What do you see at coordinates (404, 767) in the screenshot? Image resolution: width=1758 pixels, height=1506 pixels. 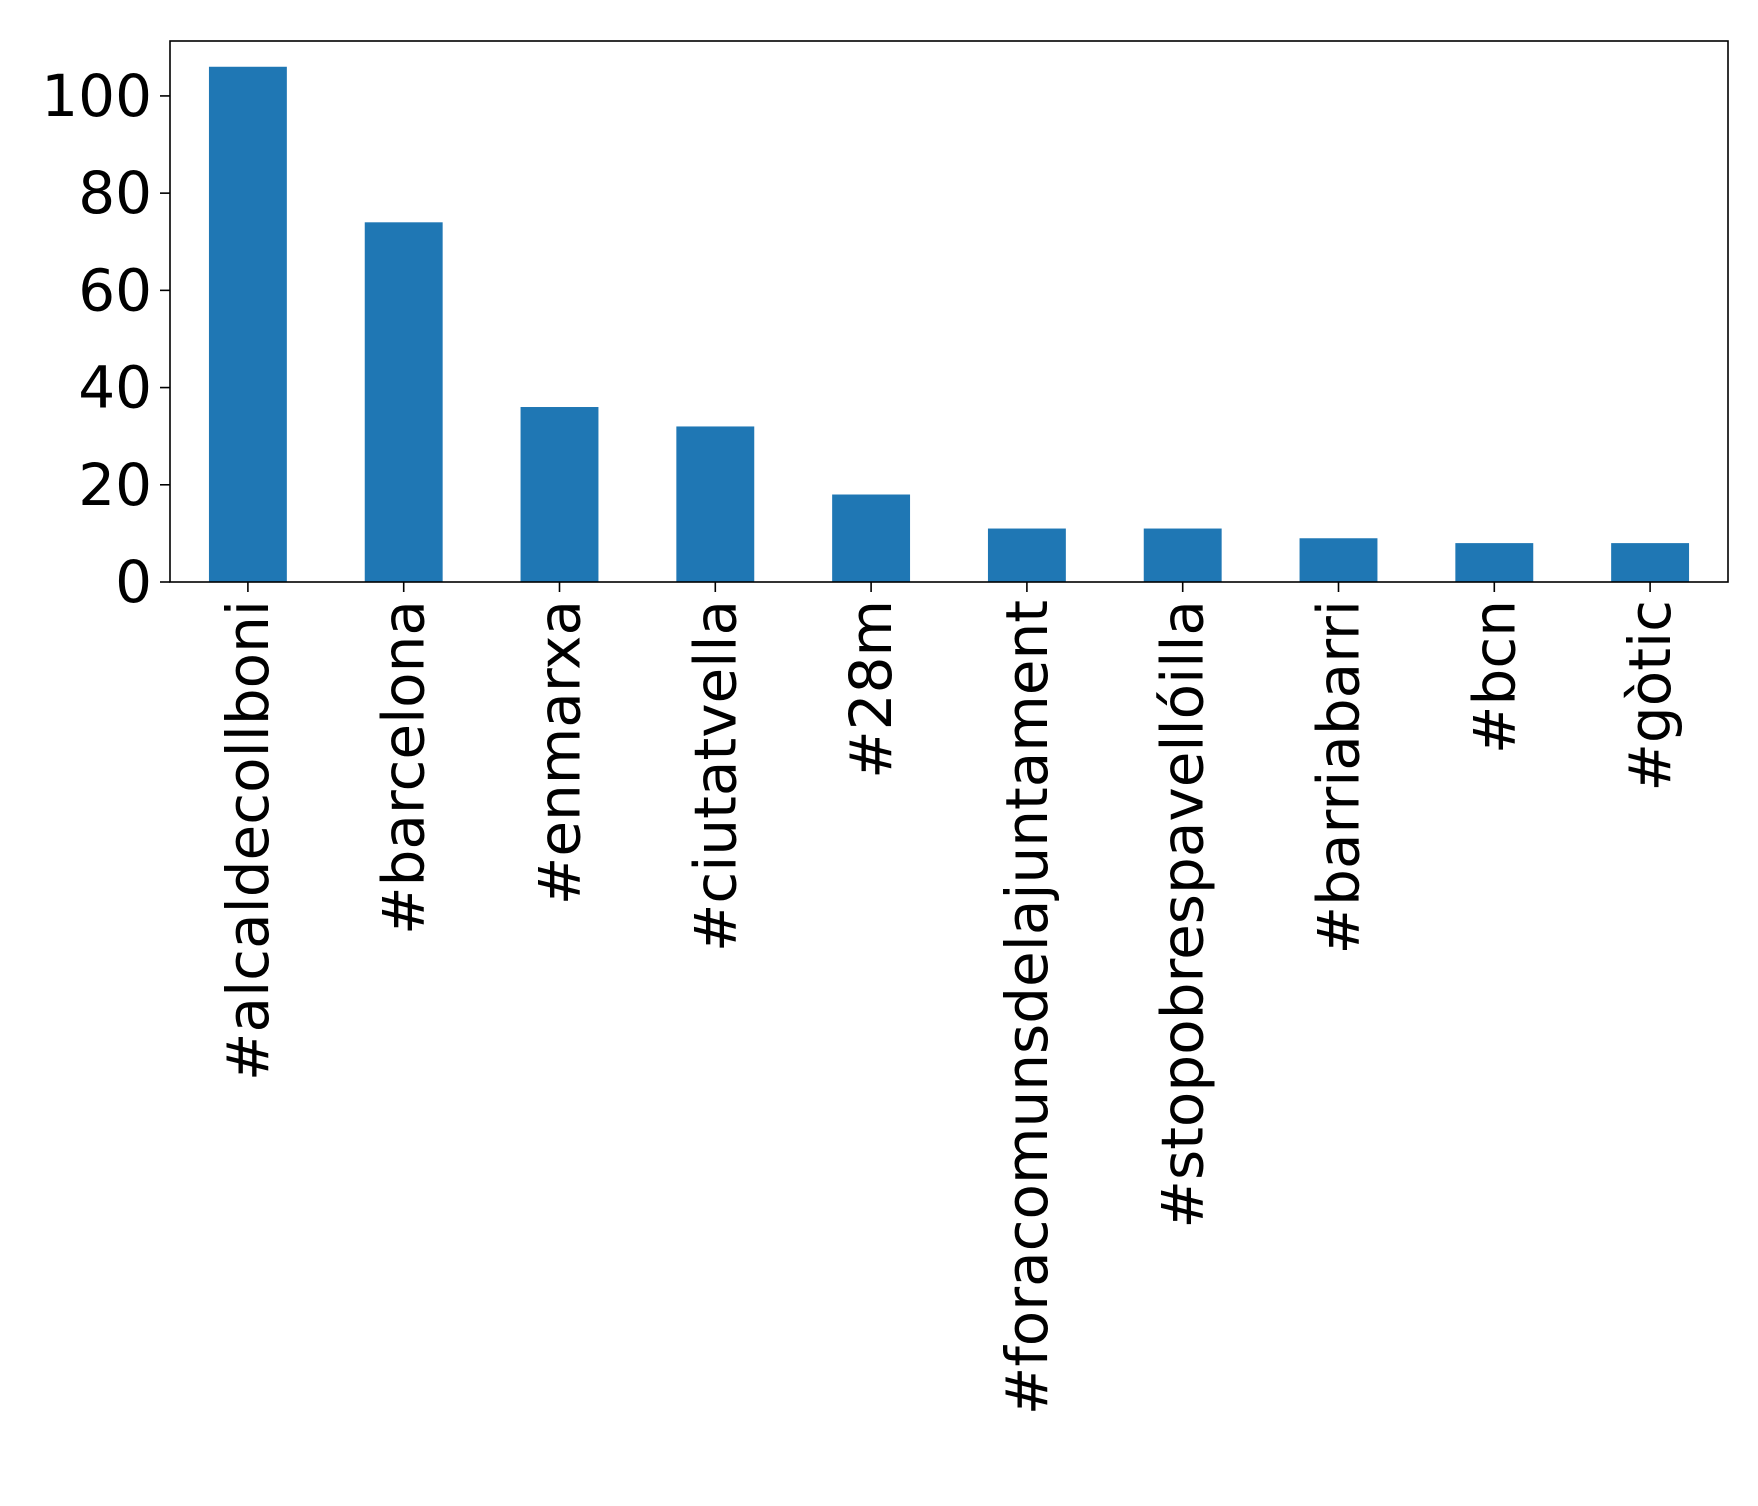 I see `x-tick-label-1: #barcelona` at bounding box center [404, 767].